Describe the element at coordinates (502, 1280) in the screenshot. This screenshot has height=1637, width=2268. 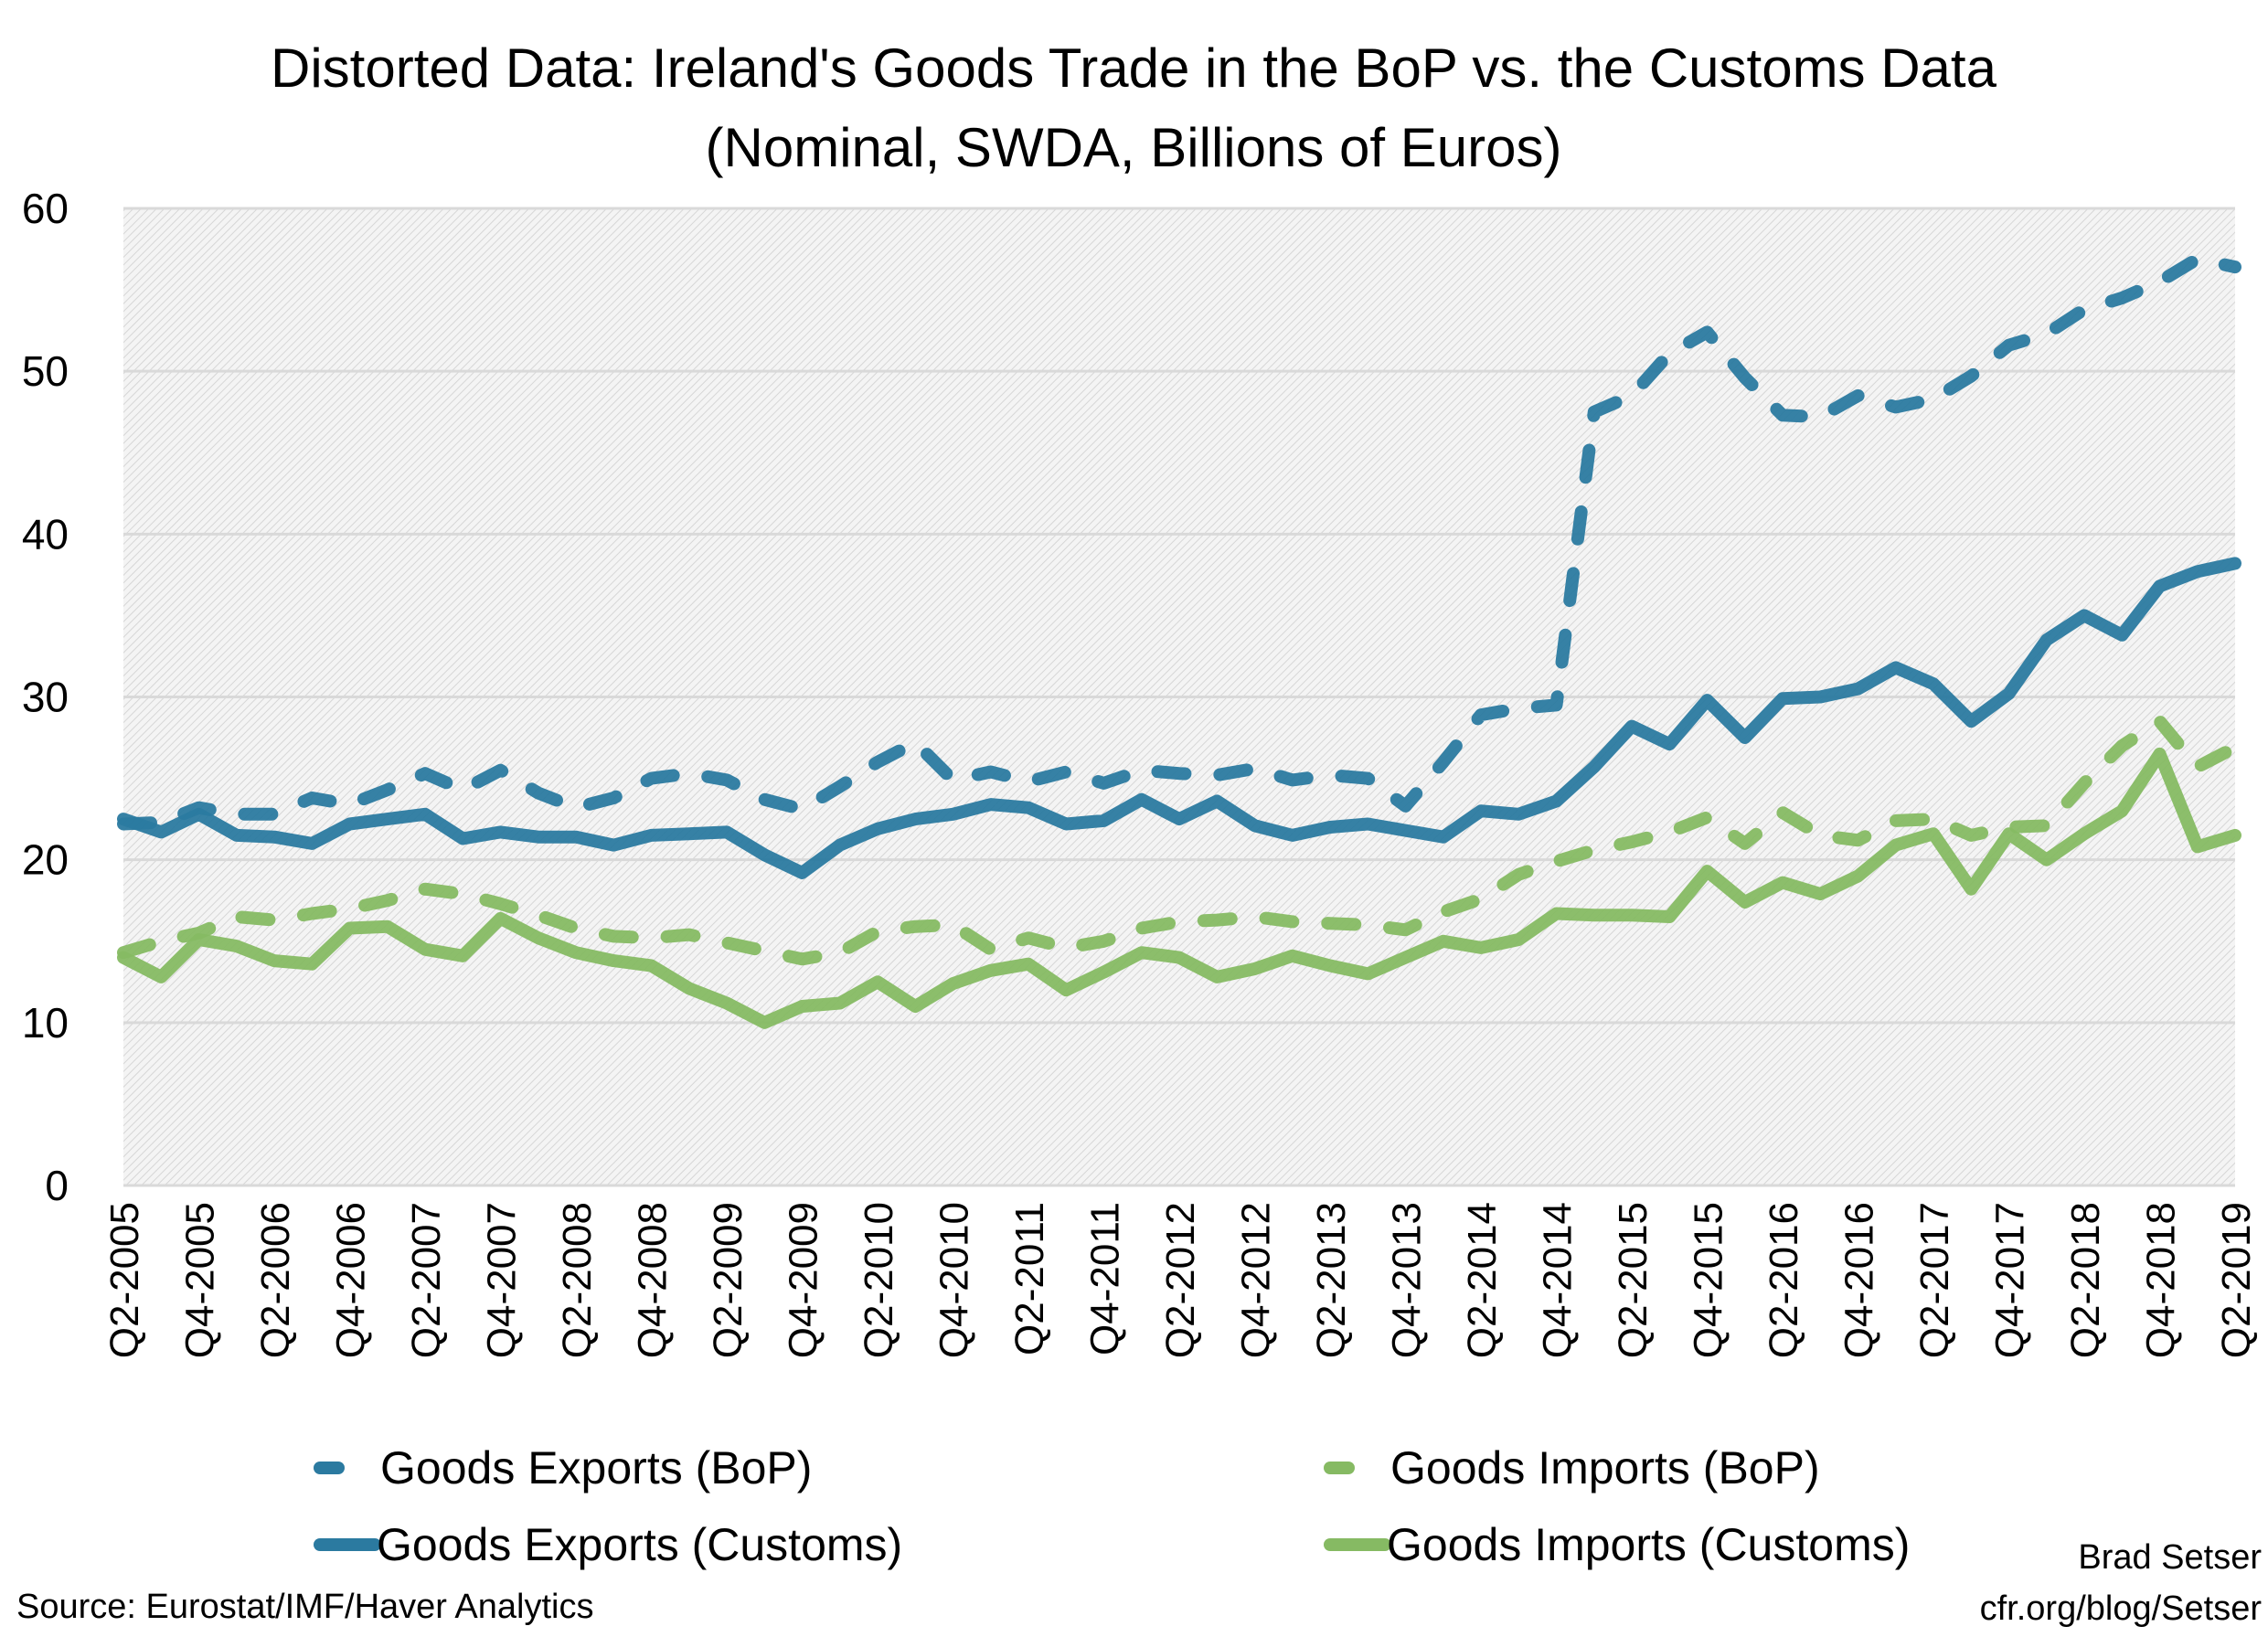
I see `x-tick-label: Q4-2007` at that location.